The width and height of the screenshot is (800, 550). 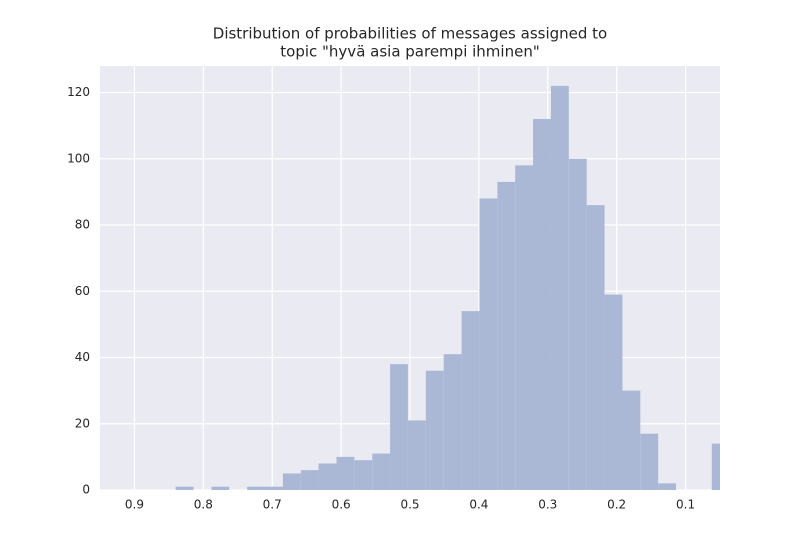 What do you see at coordinates (272, 505) in the screenshot?
I see `x-tick-label: 0.7` at bounding box center [272, 505].